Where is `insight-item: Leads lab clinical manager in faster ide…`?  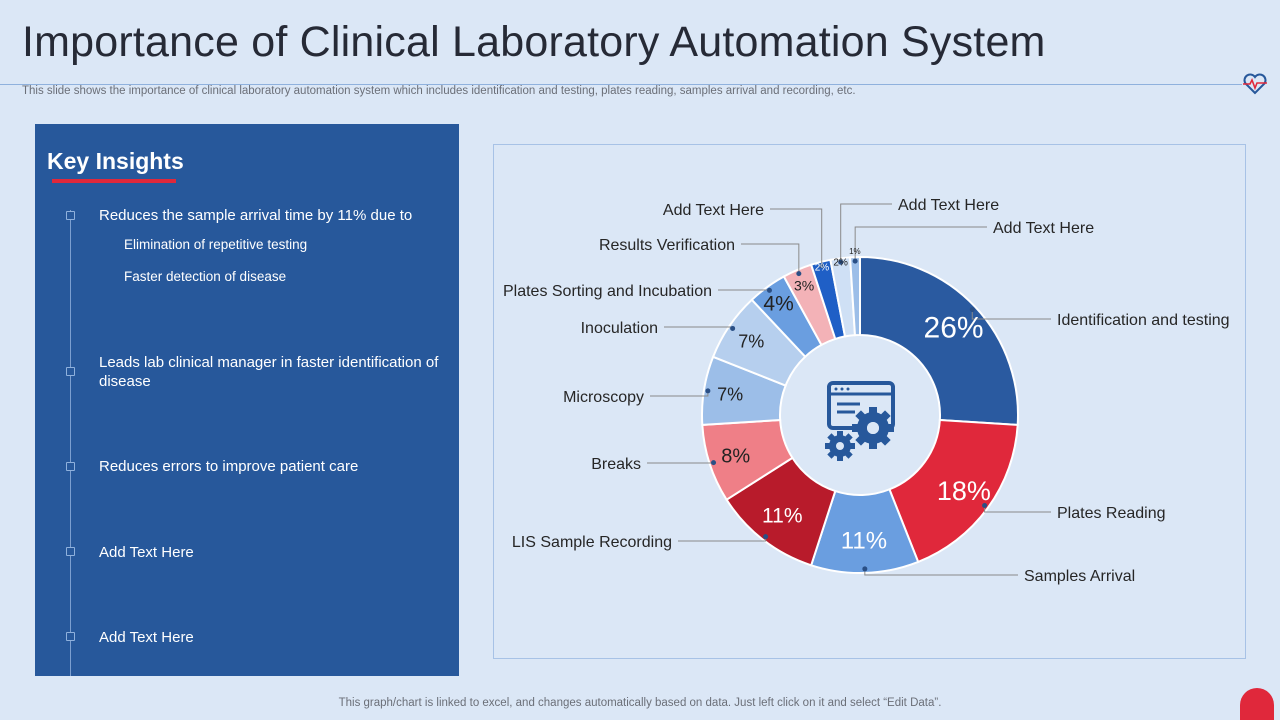
insight-item: Leads lab clinical manager in faster ide… is located at coordinates (269, 372).